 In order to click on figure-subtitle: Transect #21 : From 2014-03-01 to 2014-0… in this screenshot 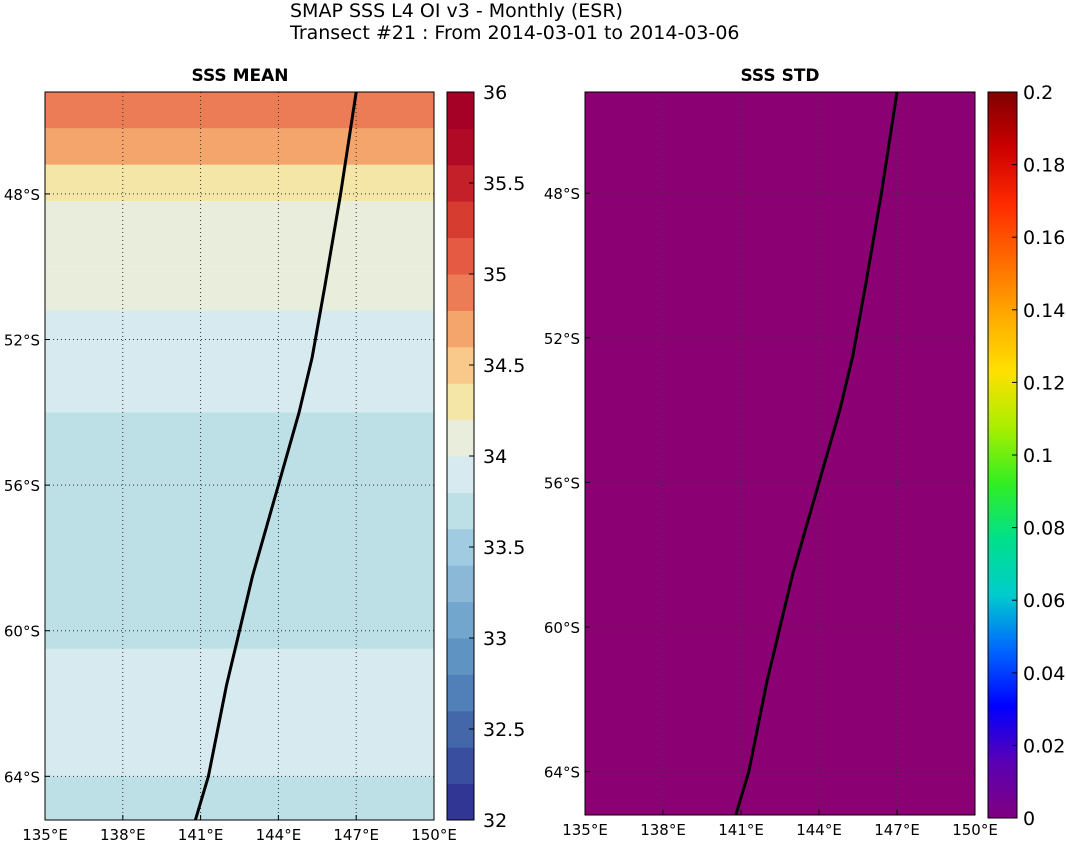, I will do `click(515, 33)`.